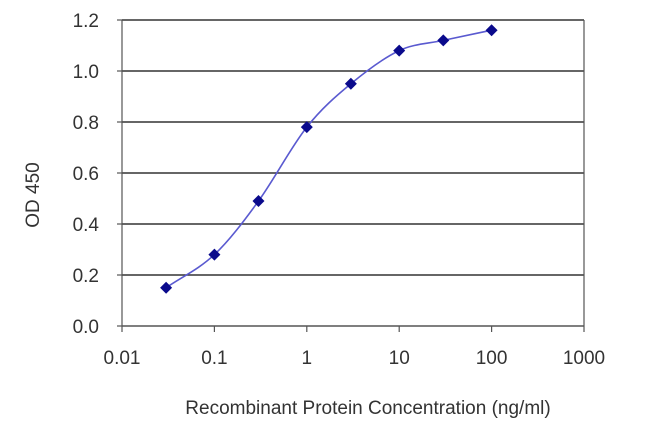 This screenshot has width=650, height=433. I want to click on y-tick-label: 0.8, so click(86, 123).